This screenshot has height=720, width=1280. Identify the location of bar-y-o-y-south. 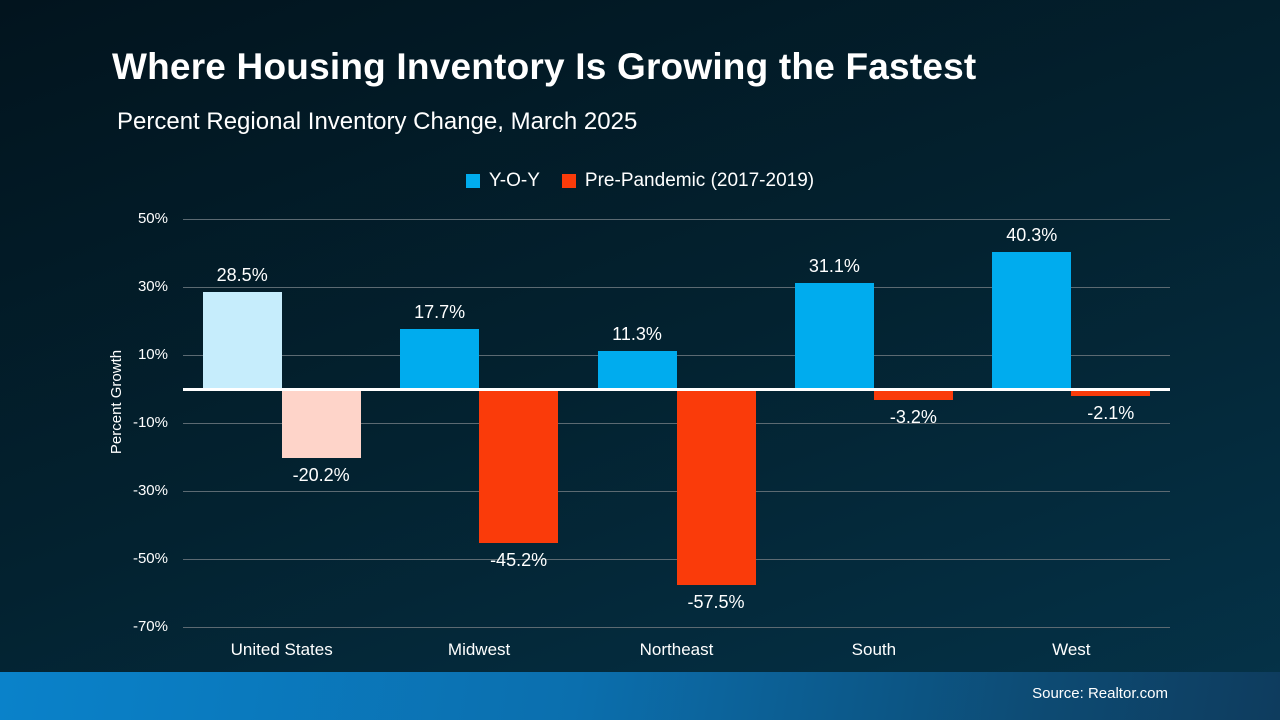
(834, 336).